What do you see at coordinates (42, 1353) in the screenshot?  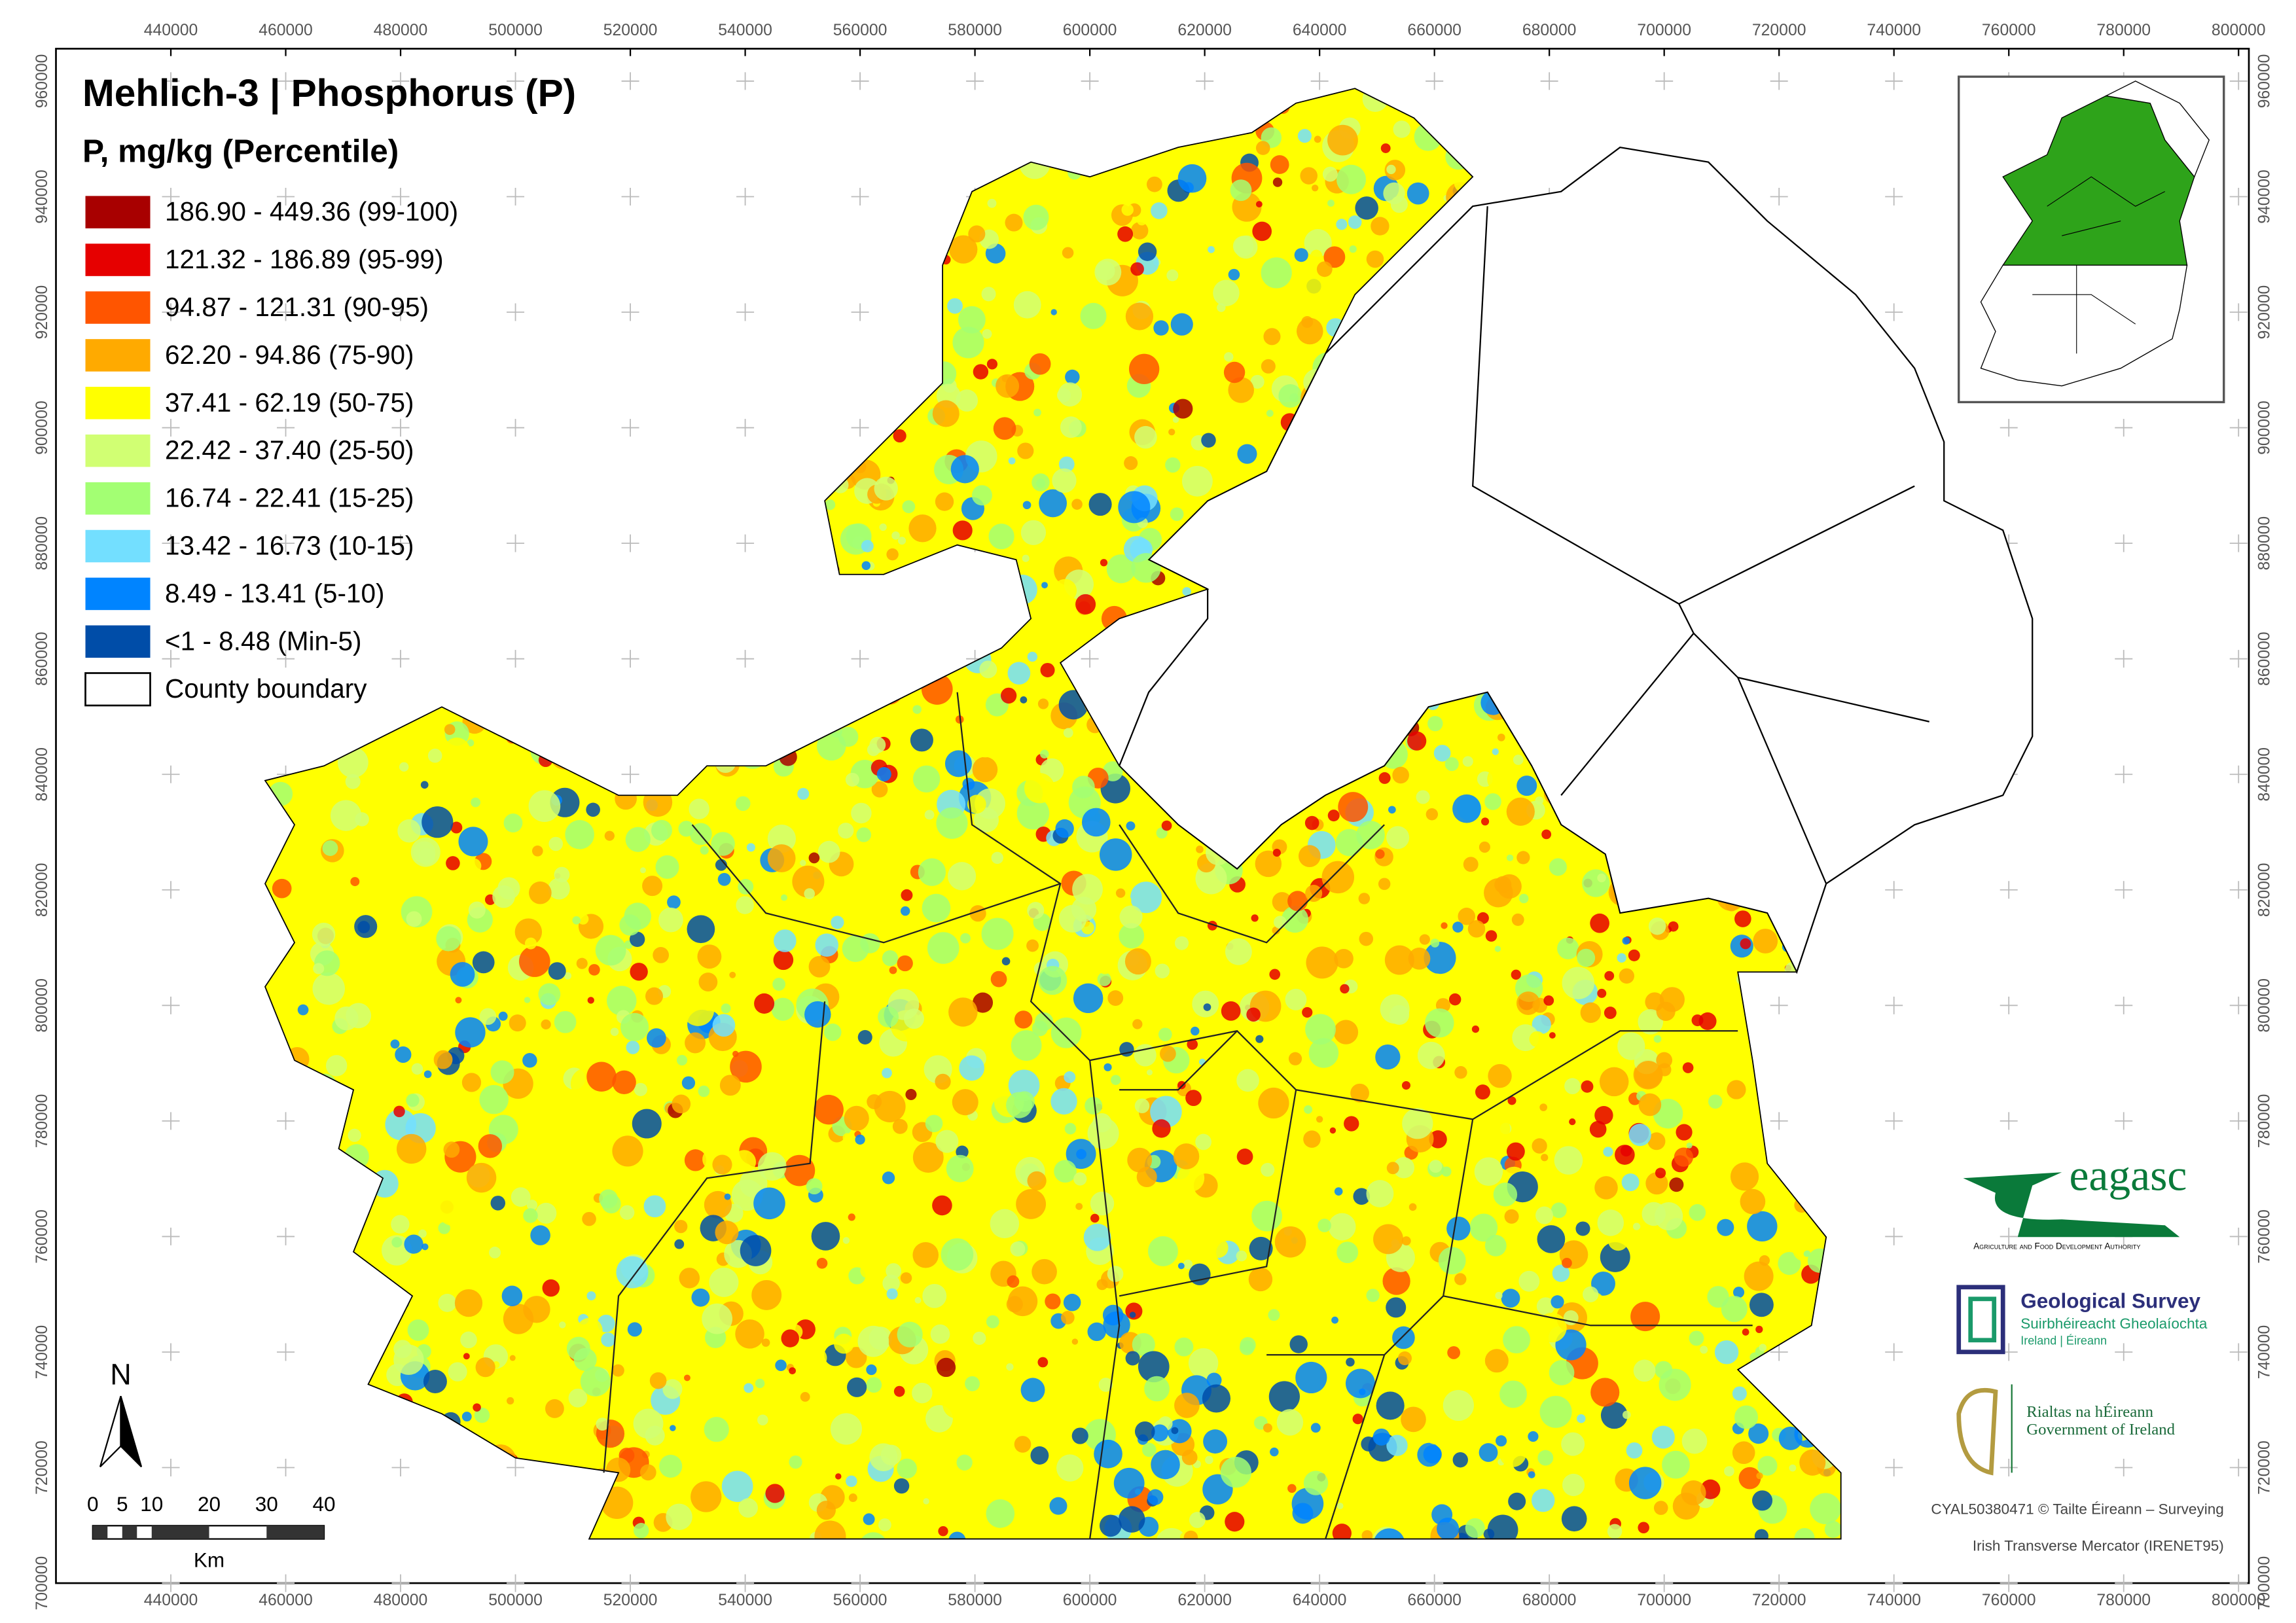 I see `northing-label-left: 740000` at bounding box center [42, 1353].